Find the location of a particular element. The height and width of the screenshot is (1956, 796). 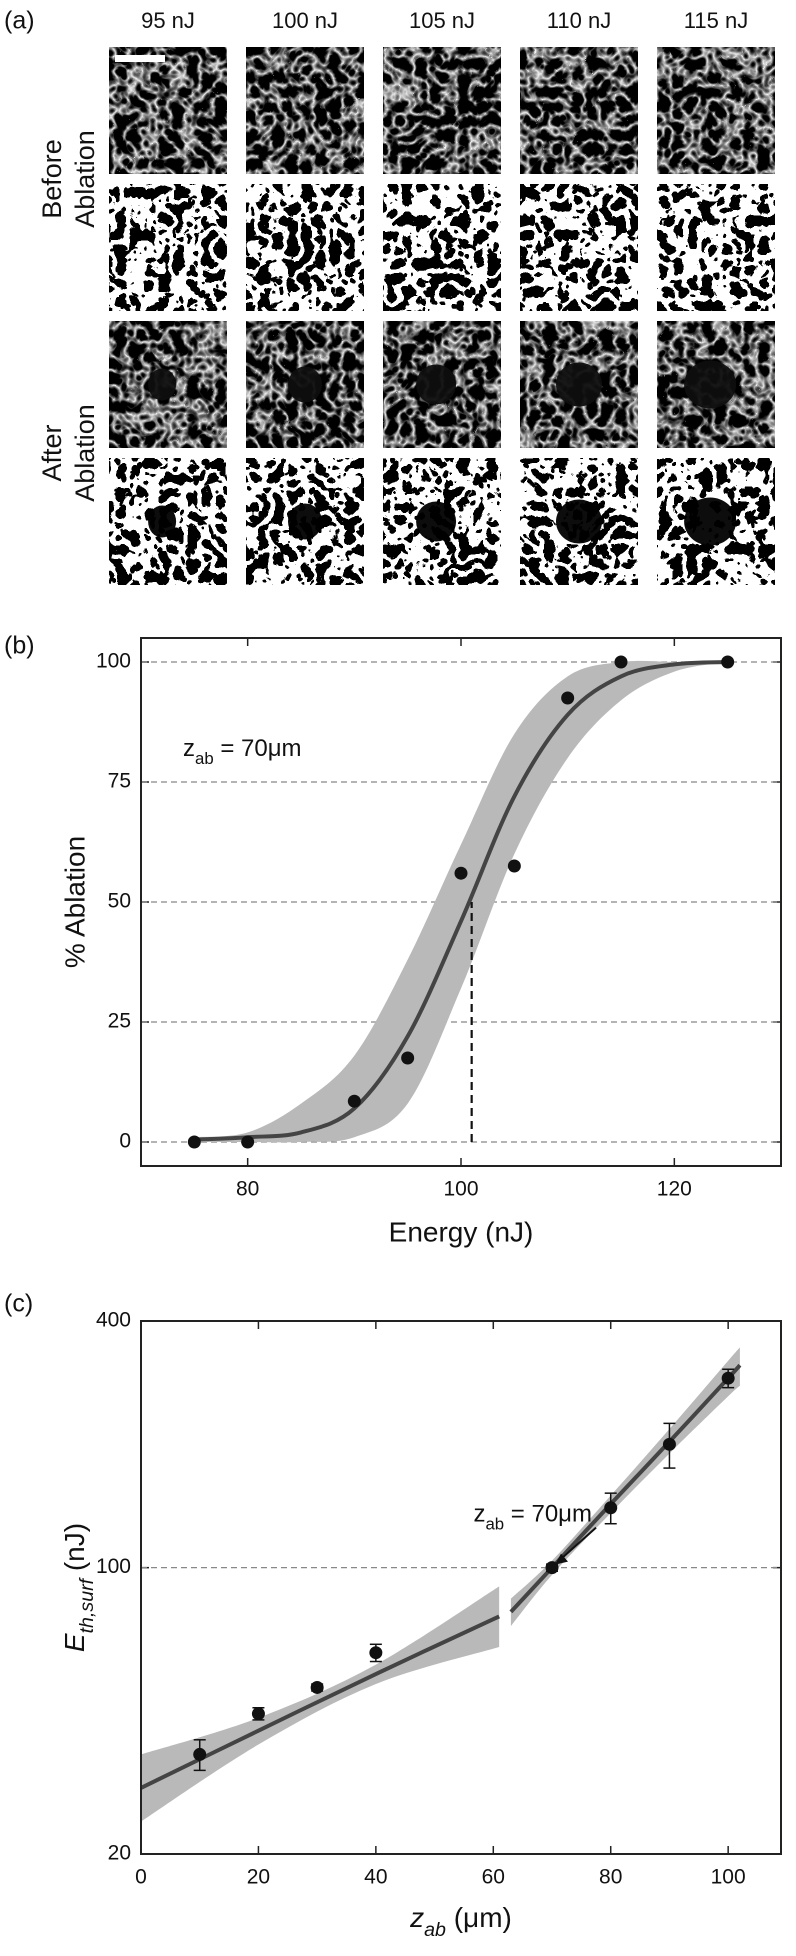

row-label: Before is located at coordinates (52, 179).